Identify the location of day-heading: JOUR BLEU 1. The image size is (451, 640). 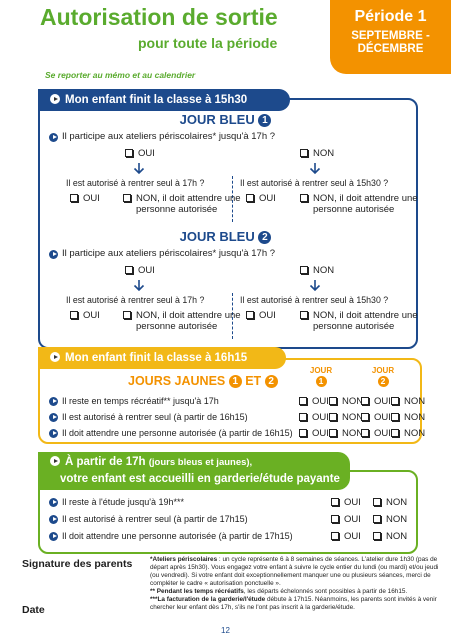
(225, 119).